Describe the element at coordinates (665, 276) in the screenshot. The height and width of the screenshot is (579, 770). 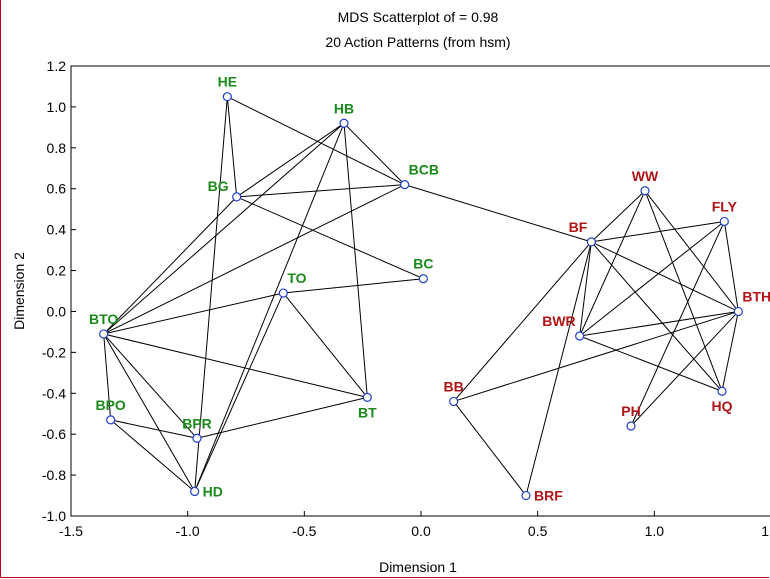
I see `edge-bf-bth` at that location.